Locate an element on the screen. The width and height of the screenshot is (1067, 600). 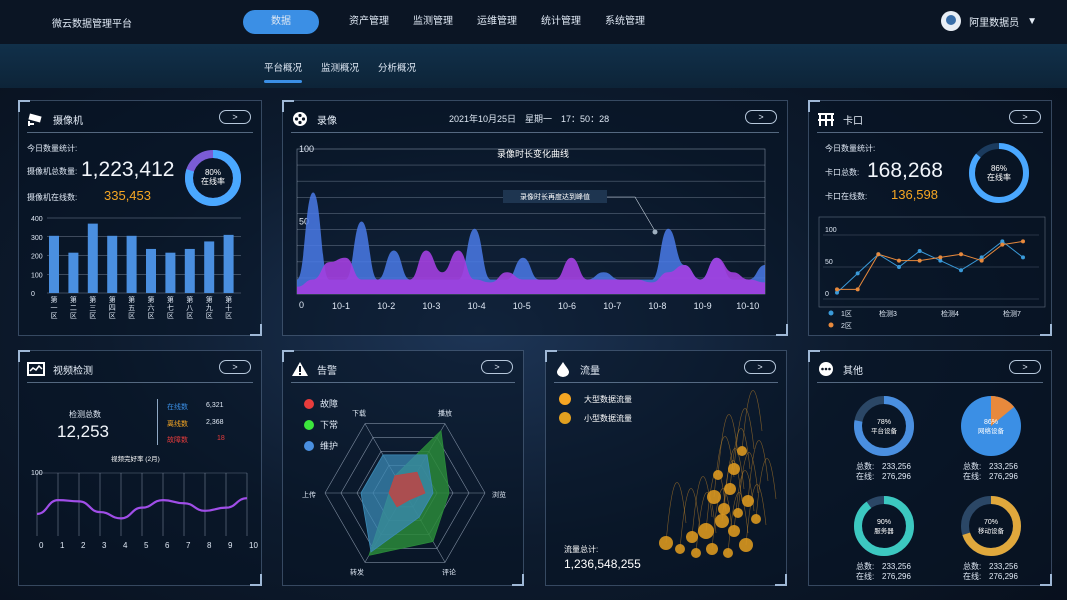
nav-system: 系统管理 is located at coordinates (625, 21).